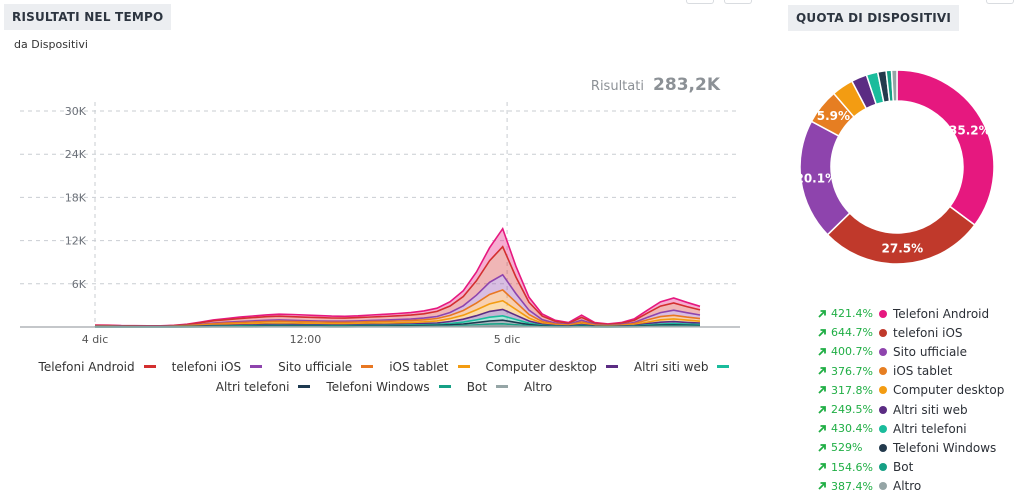  Describe the element at coordinates (949, 390) in the screenshot. I see `legend-label: Computer desktop` at that location.